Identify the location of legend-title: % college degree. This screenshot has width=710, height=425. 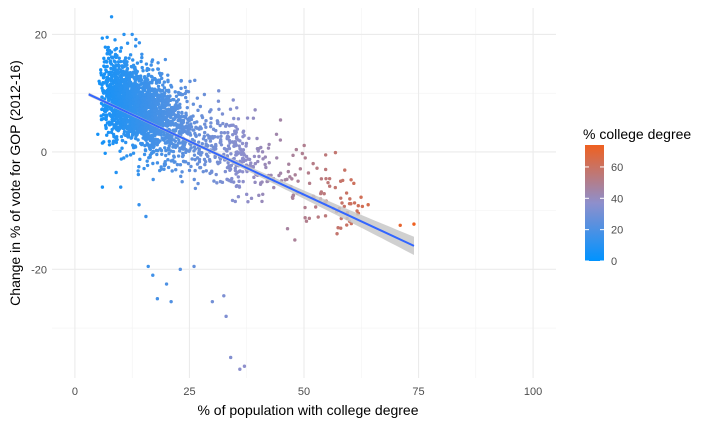
(637, 134).